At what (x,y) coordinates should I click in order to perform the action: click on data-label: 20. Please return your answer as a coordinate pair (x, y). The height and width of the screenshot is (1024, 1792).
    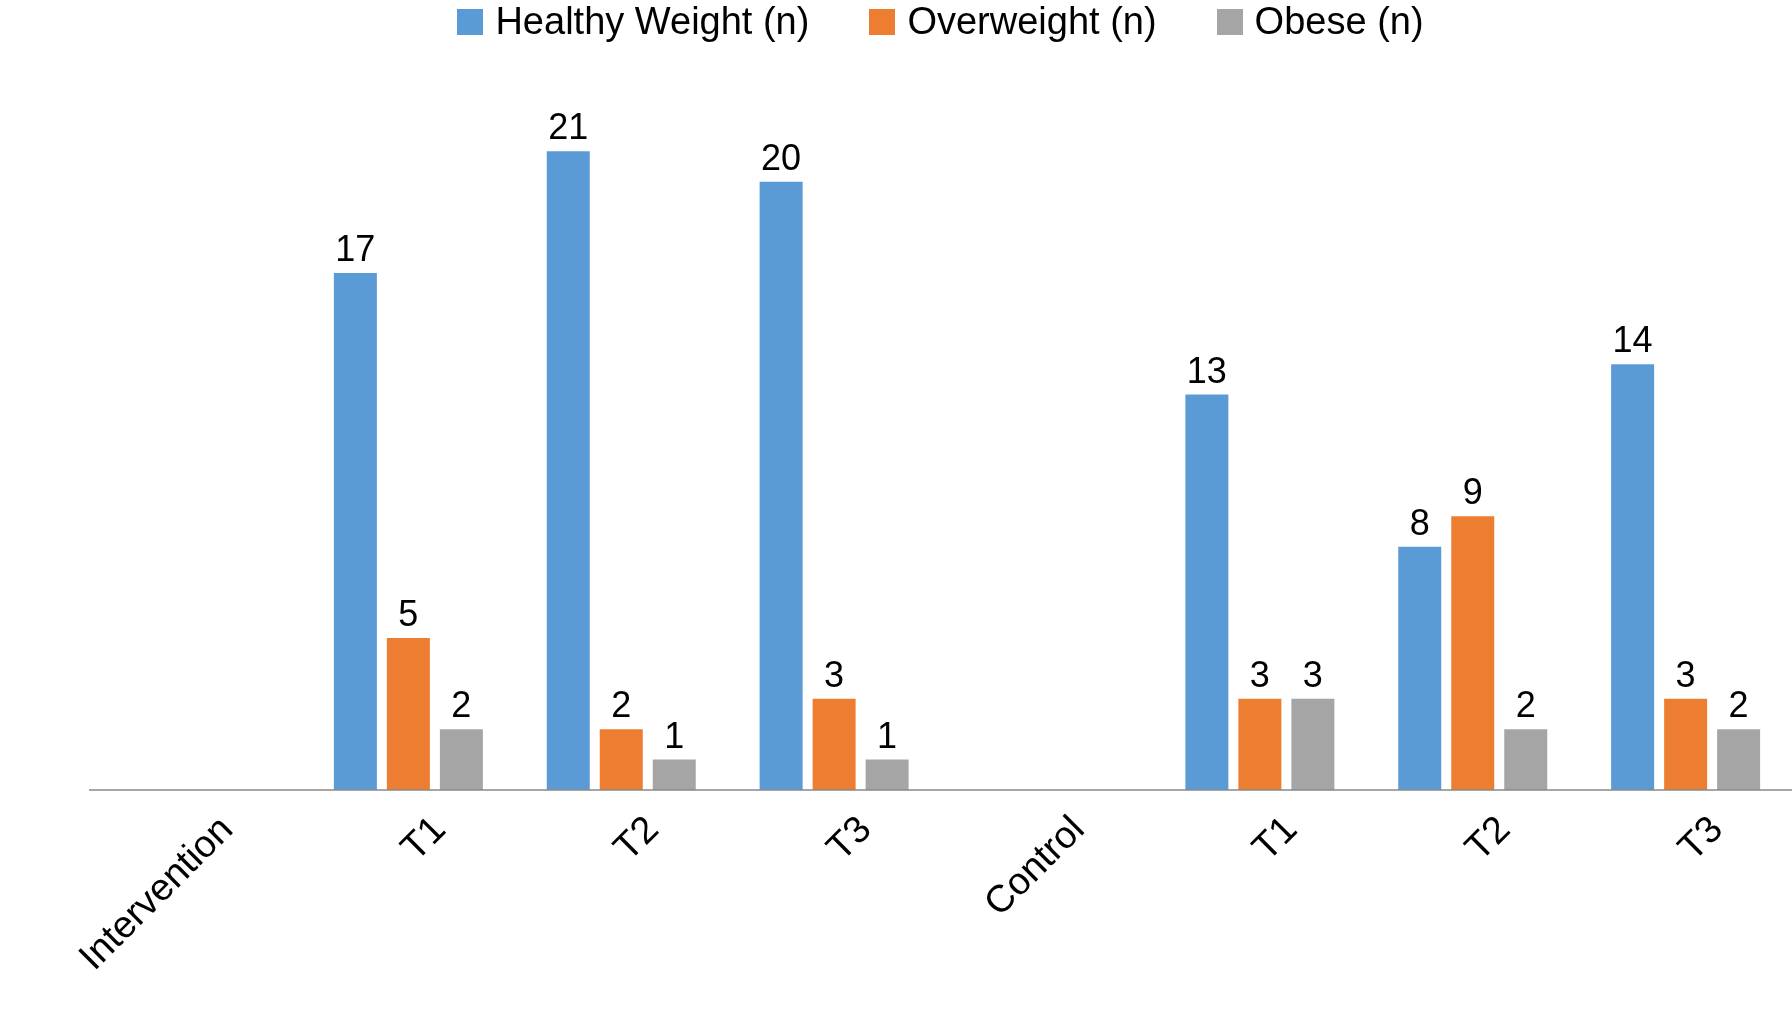
    Looking at the image, I should click on (781, 157).